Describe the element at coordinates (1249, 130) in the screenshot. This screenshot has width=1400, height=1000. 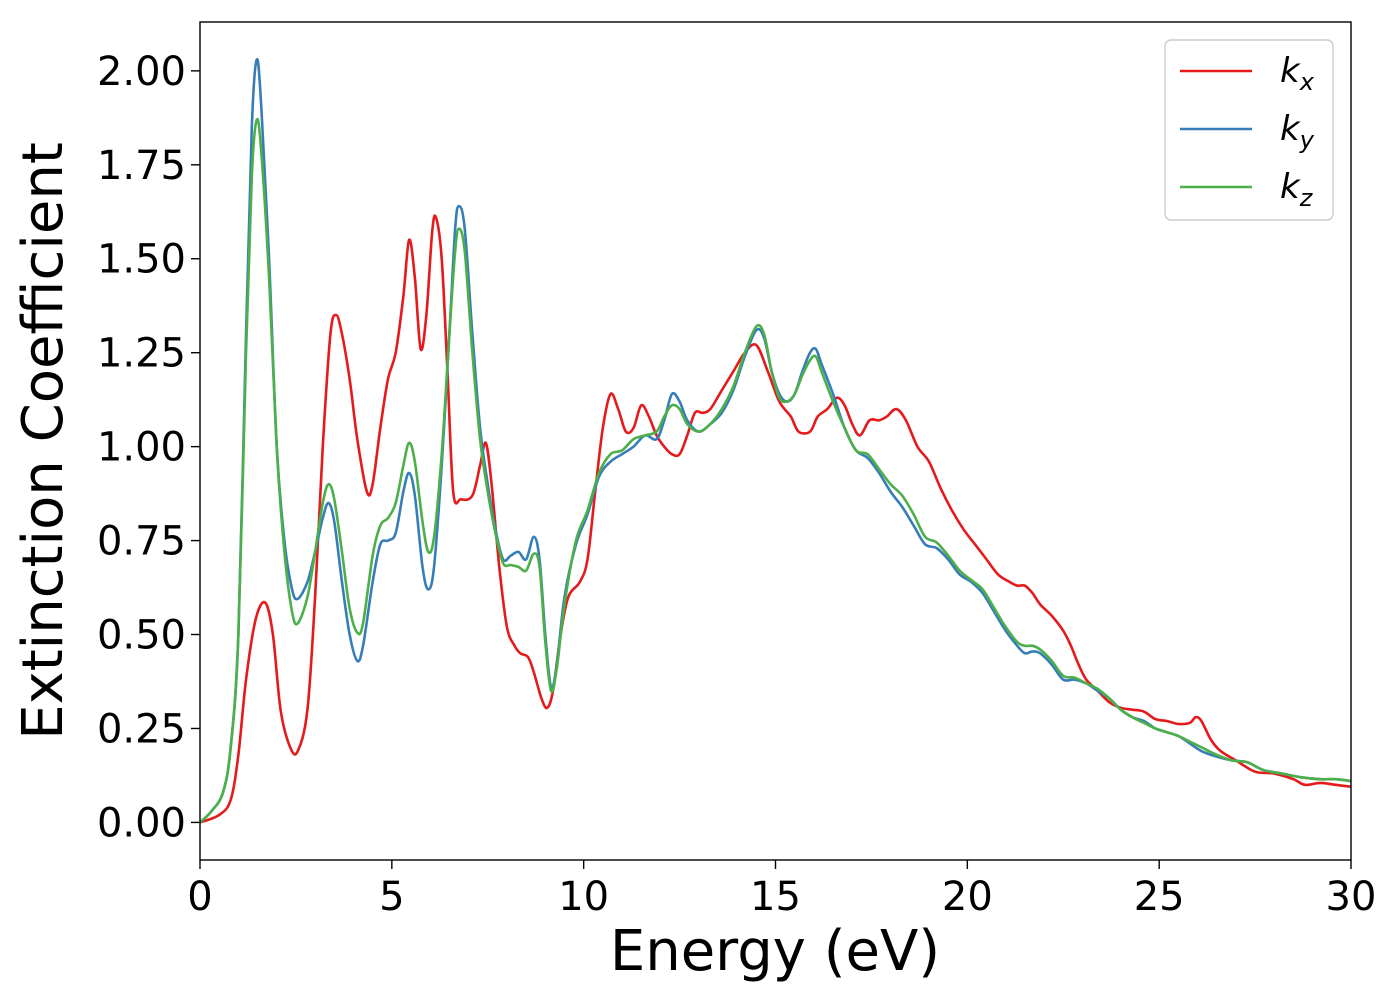
I see `legend: kx ky kz` at that location.